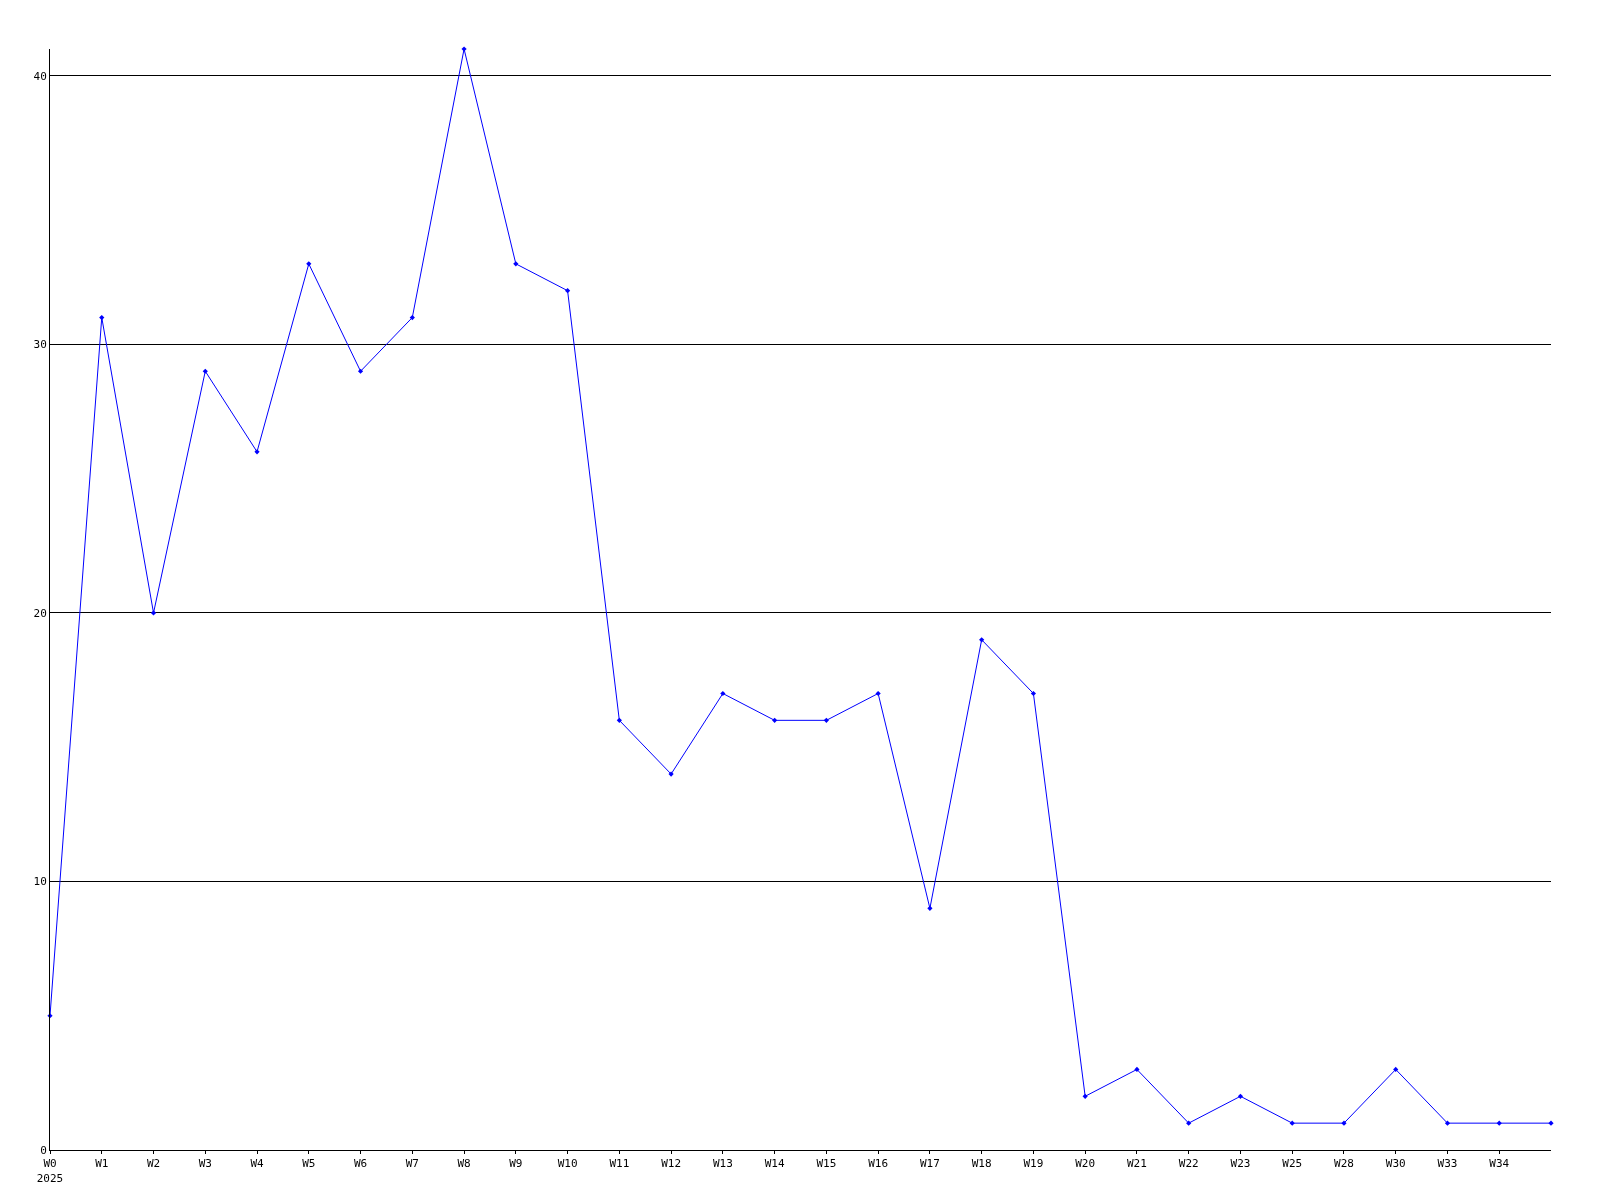 The width and height of the screenshot is (1600, 1200). I want to click on x-tick-label: W22, so click(1188, 1164).